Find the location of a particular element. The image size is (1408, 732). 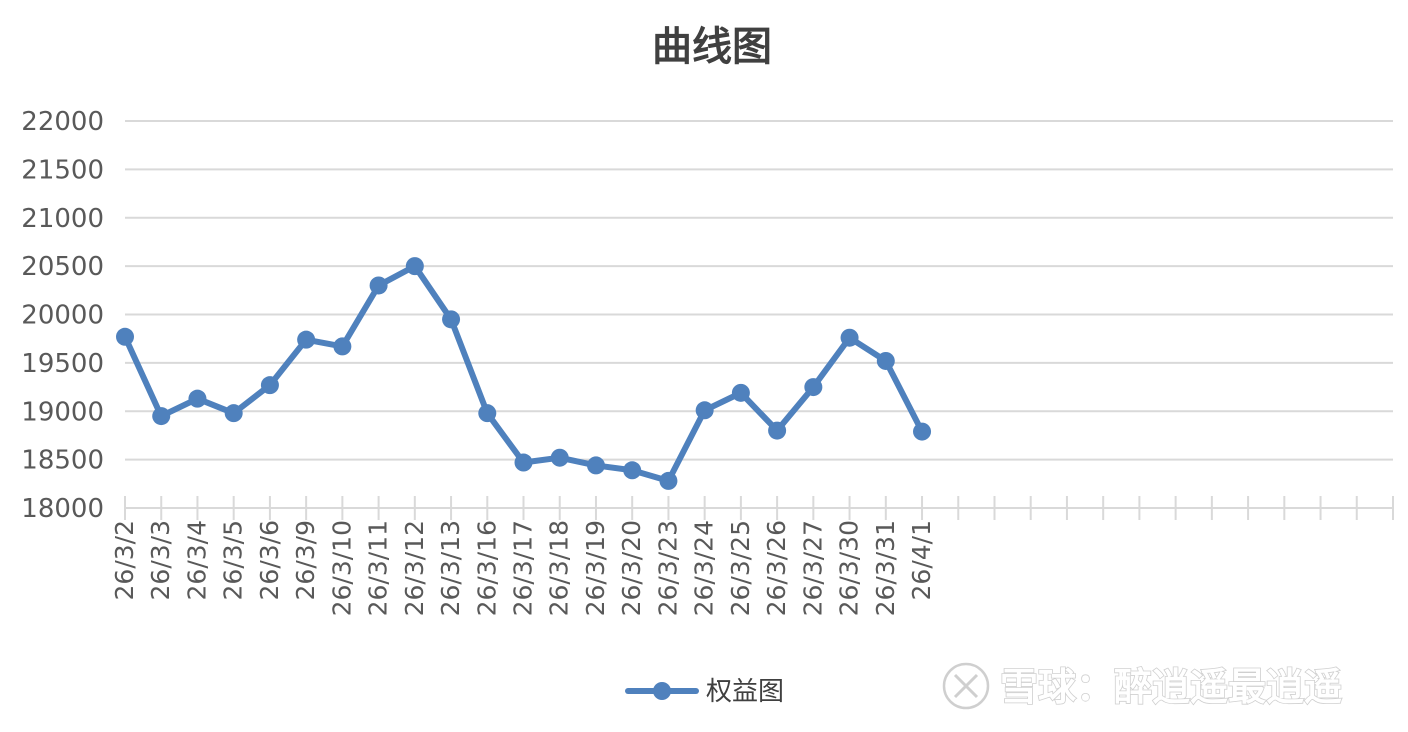

x-tick-label: 26/3/19 is located at coordinates (595, 568).